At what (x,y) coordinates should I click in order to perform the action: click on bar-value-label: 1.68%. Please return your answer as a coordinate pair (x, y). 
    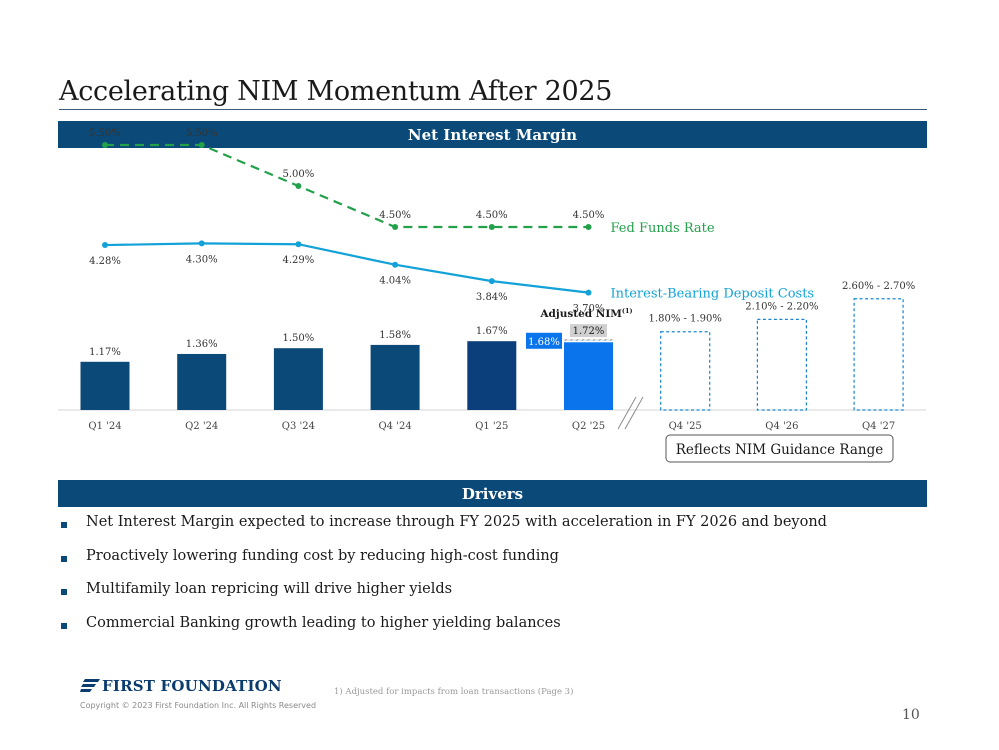
    Looking at the image, I should click on (544, 342).